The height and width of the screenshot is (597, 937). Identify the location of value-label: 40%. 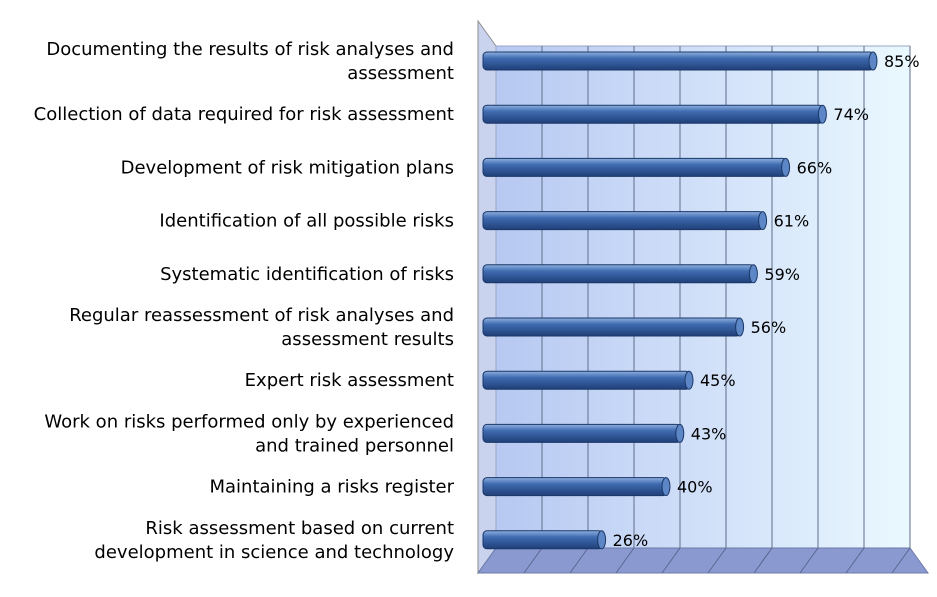
(695, 487).